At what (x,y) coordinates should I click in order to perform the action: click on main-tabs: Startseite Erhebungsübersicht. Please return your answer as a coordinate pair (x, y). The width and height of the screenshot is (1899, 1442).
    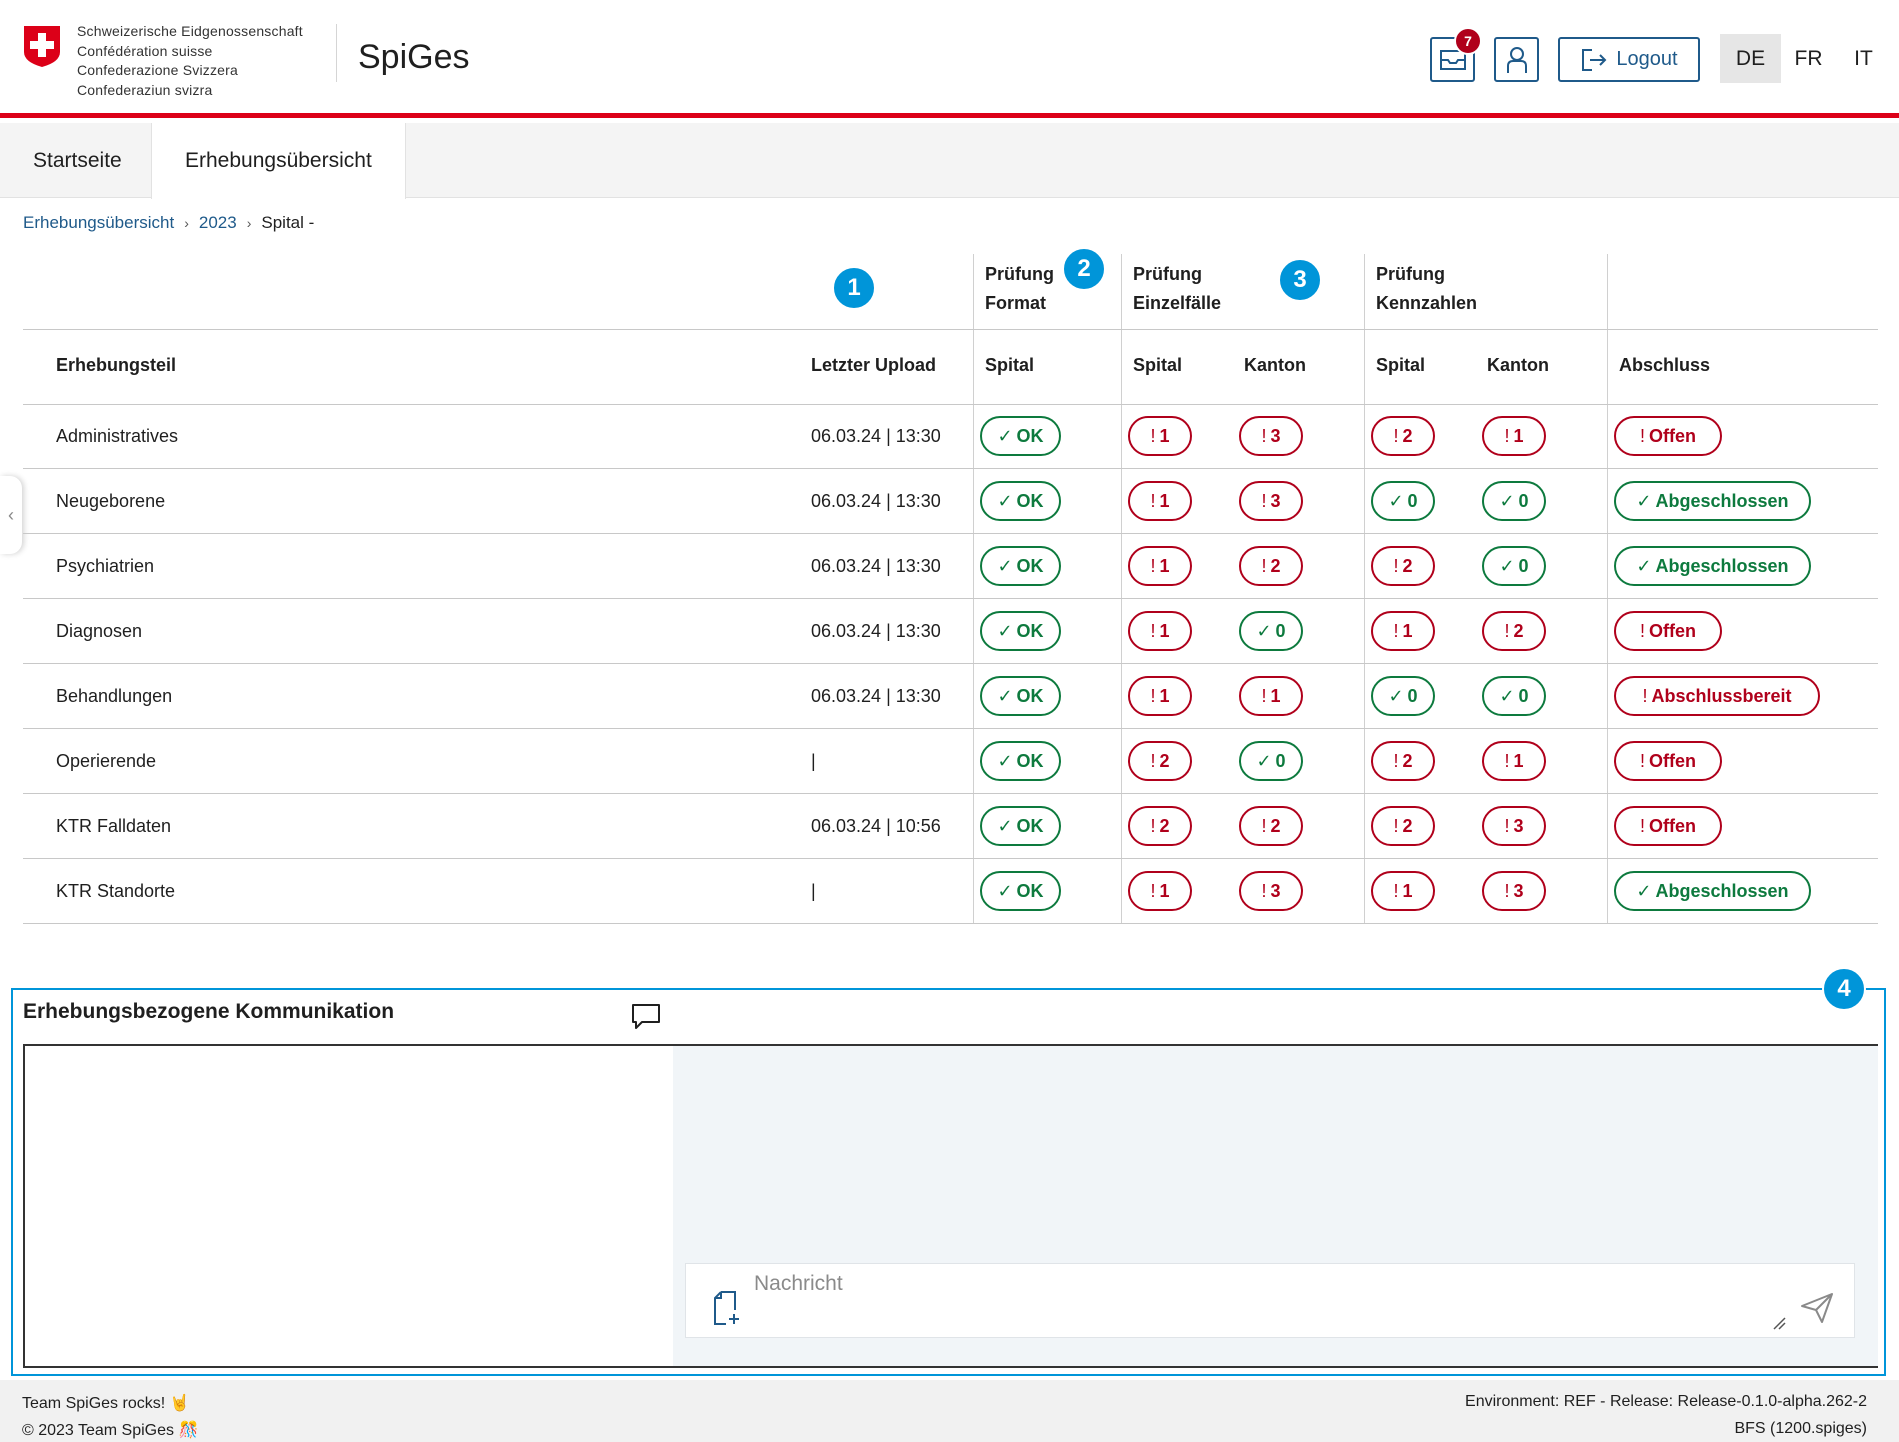
    Looking at the image, I should click on (949, 161).